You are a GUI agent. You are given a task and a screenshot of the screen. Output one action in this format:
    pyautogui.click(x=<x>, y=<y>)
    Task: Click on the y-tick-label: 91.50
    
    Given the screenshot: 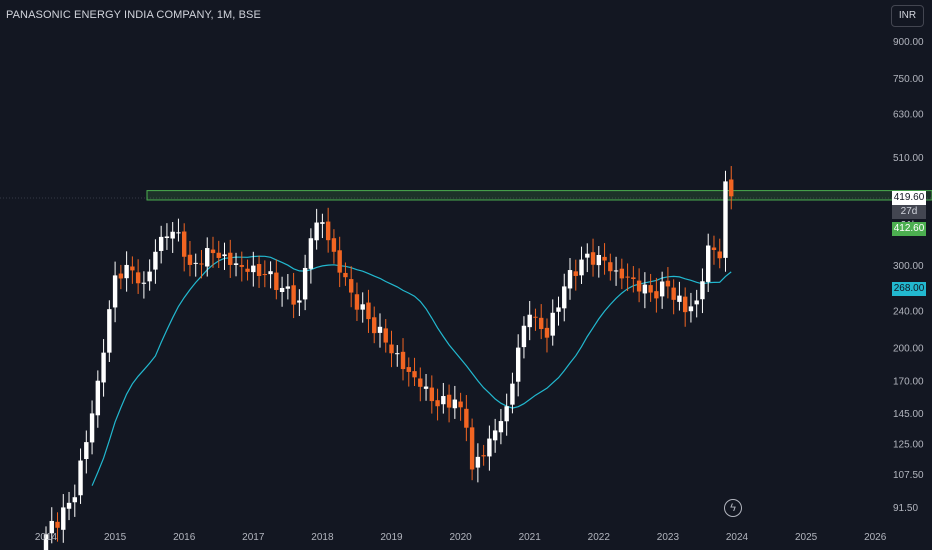 What is the action you would take?
    pyautogui.click(x=905, y=508)
    